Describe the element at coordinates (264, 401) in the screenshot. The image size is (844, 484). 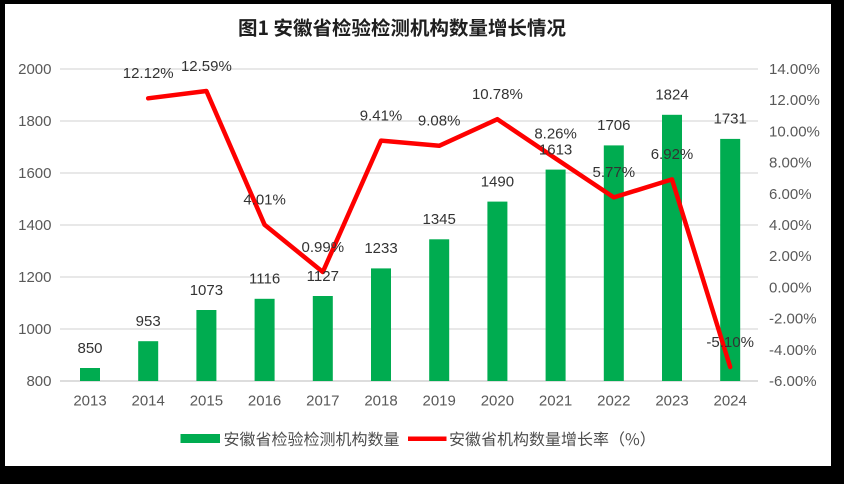
I see `svg-text: 2016` at that location.